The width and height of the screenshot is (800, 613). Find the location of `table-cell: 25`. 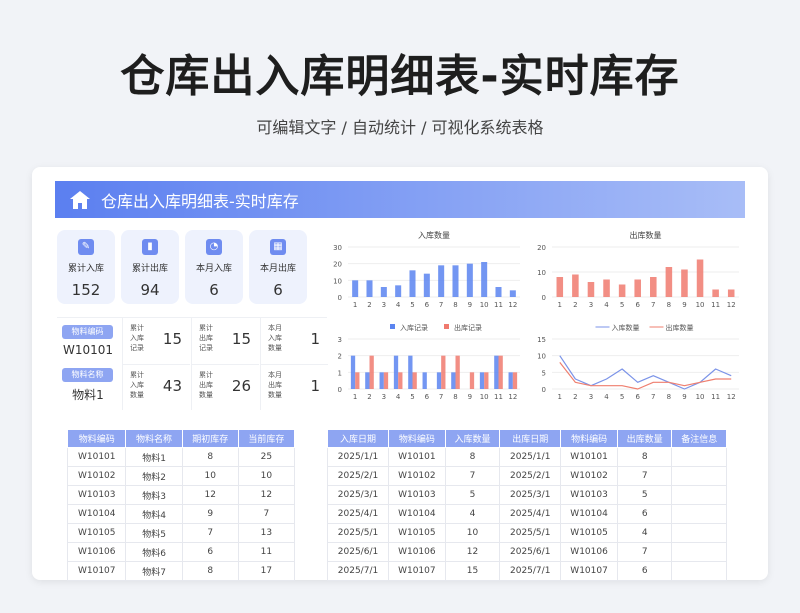

table-cell: 25 is located at coordinates (266, 457).